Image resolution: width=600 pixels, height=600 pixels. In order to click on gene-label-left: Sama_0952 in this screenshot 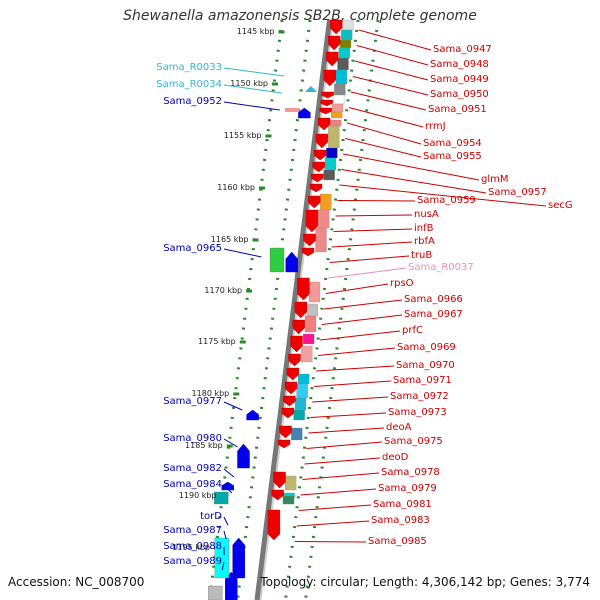, I will do `click(192, 101)`.